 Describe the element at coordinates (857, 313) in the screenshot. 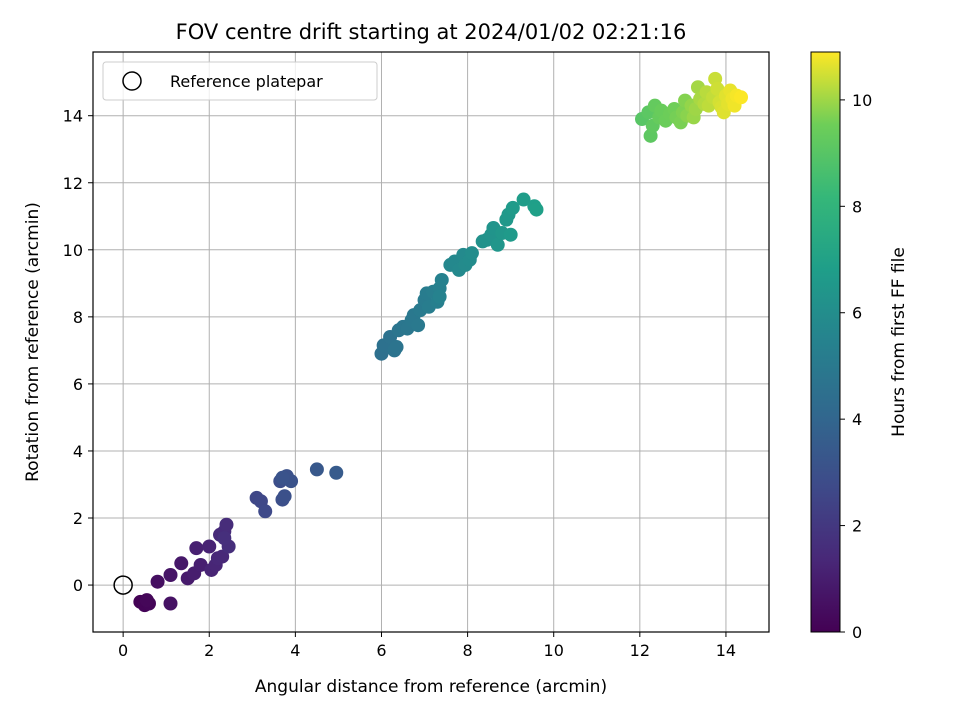

I see `colorbar-tick-label: 6` at that location.